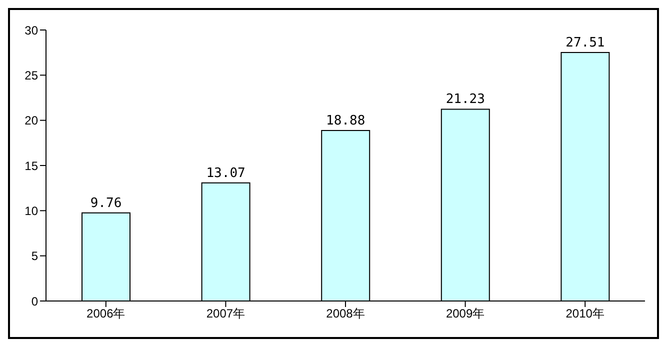 The height and width of the screenshot is (347, 667). I want to click on data-label: 21.23, so click(465, 100).